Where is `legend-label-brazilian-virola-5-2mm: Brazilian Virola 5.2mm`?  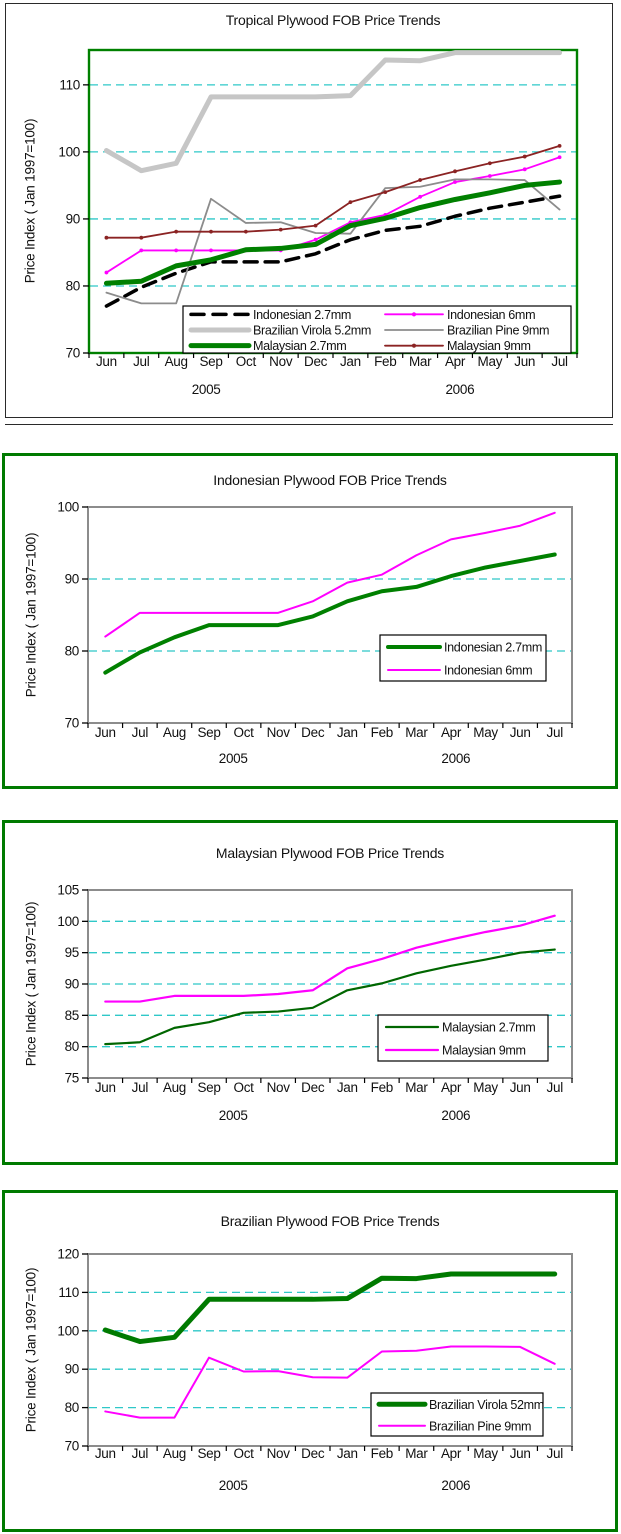 legend-label-brazilian-virola-5-2mm: Brazilian Virola 5.2mm is located at coordinates (312, 331).